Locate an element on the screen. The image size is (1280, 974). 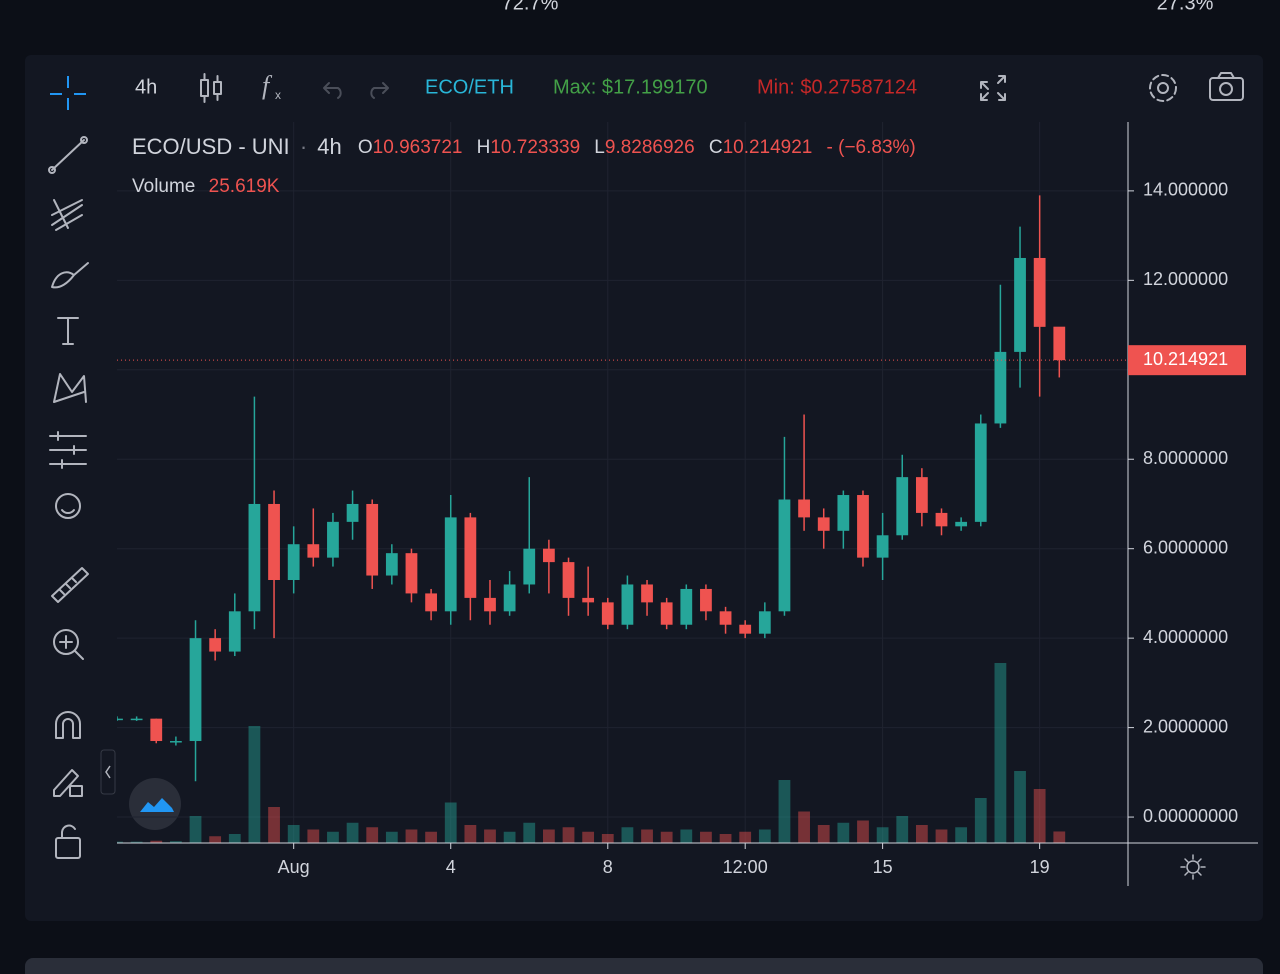
close-value: 10.214921 is located at coordinates (768, 147).